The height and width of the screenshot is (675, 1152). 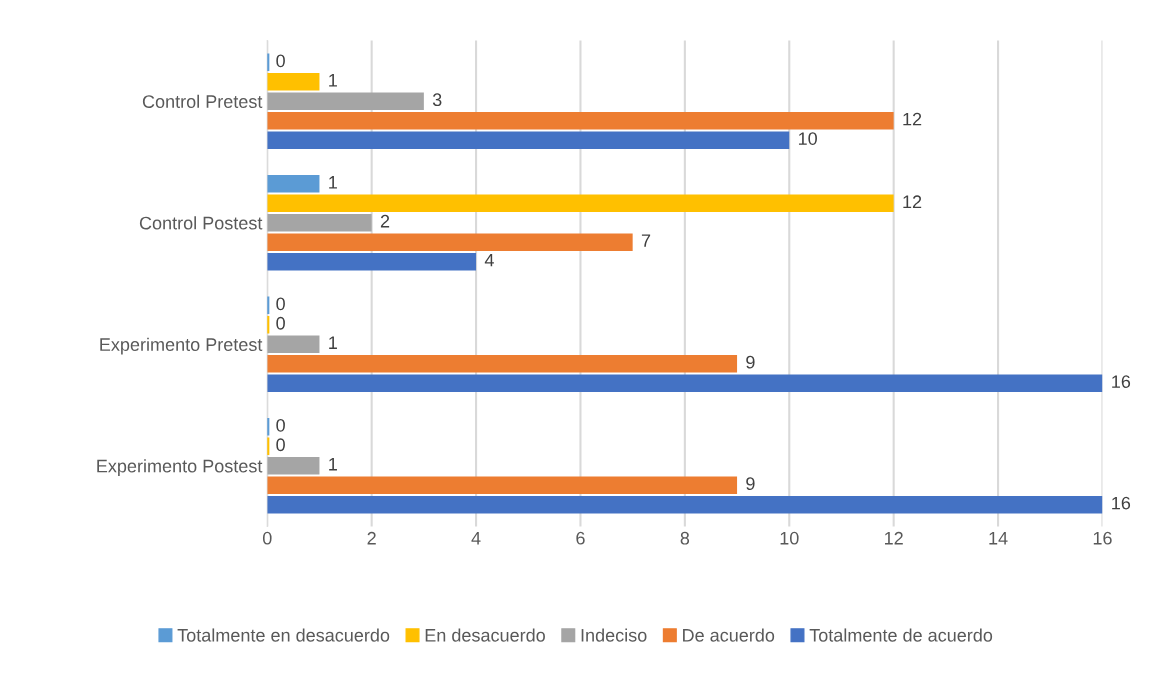 What do you see at coordinates (437, 100) in the screenshot?
I see `data-label: 3` at bounding box center [437, 100].